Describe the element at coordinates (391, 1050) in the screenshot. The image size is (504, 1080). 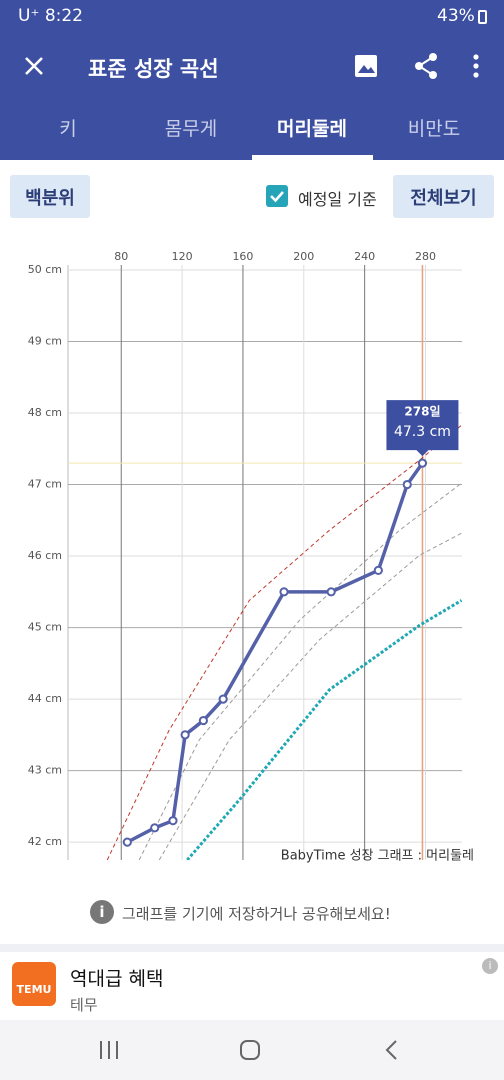
I see `back-button` at that location.